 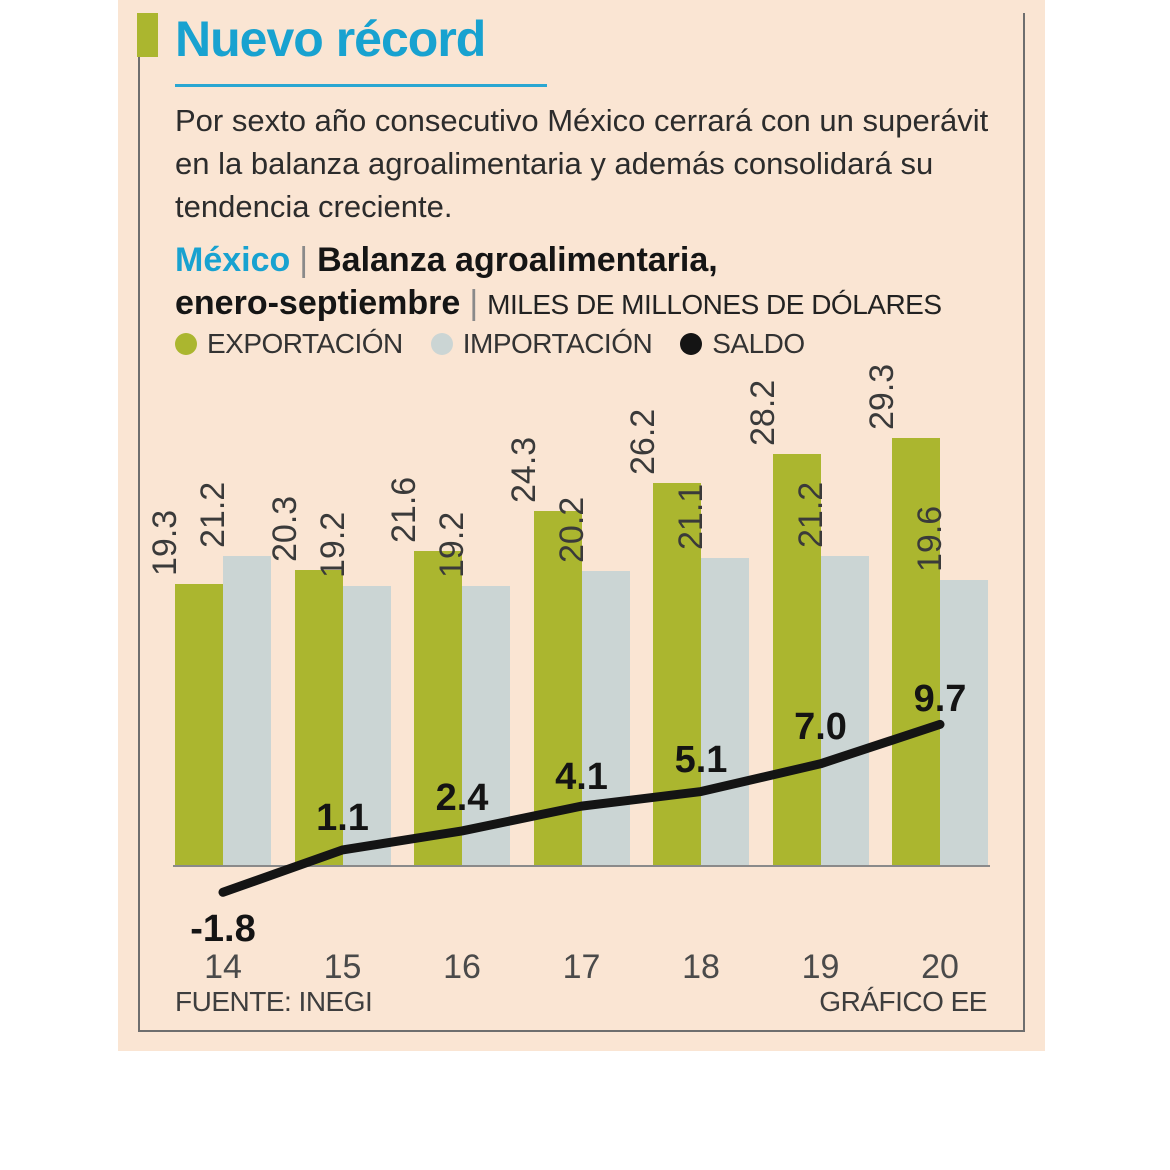 I want to click on saldo-value-label: 1.1, so click(x=342, y=817).